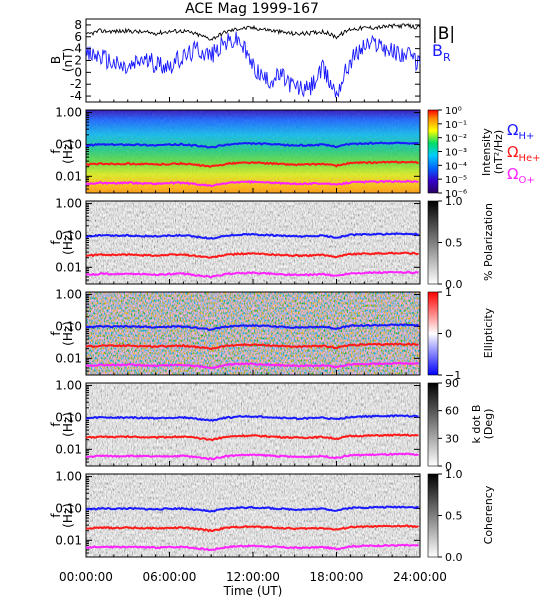 This screenshot has width=550, height=600. What do you see at coordinates (452, 153) in the screenshot?
I see `spectrum-colorbar-ticks: 10⁰ 10⁻¹ 10⁻² 10⁻³ 10⁻⁴ 10⁻⁵ 10⁻⁶` at bounding box center [452, 153].